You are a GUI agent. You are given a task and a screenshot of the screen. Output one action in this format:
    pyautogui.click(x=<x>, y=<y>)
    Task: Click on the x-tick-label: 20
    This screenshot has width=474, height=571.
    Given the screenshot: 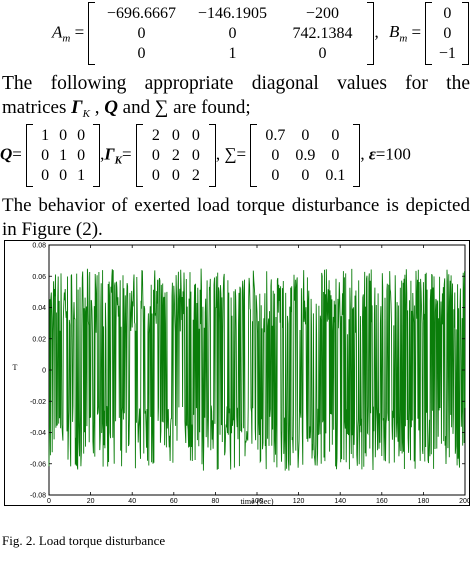 What is the action you would take?
    pyautogui.click(x=91, y=501)
    